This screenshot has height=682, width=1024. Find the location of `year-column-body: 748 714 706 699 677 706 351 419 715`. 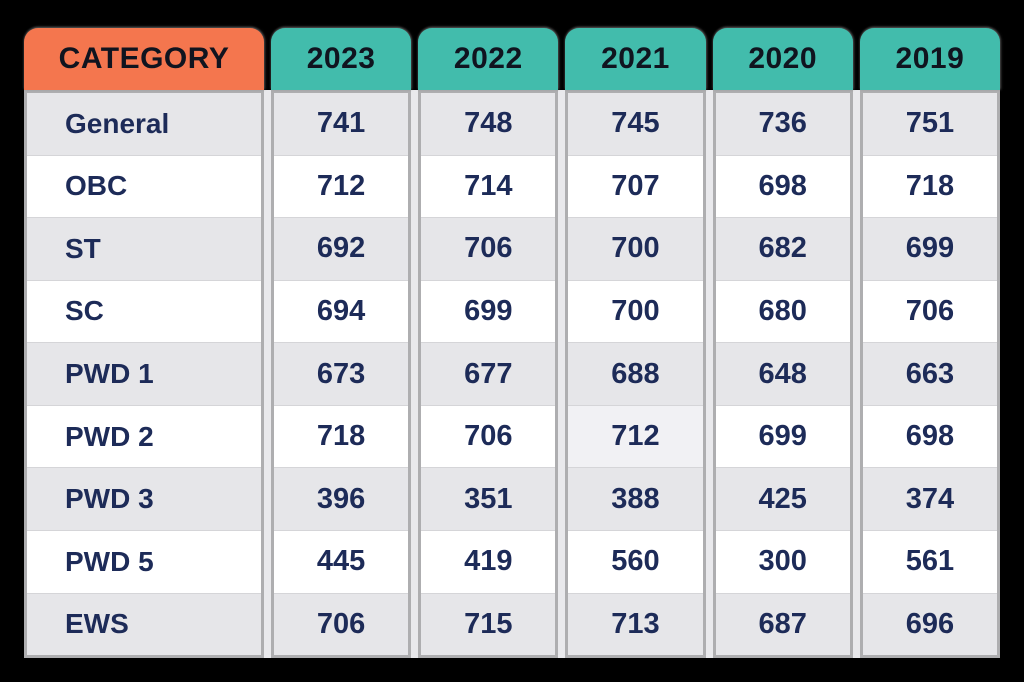

year-column-body: 748 714 706 699 677 706 351 419 715 is located at coordinates (488, 374).